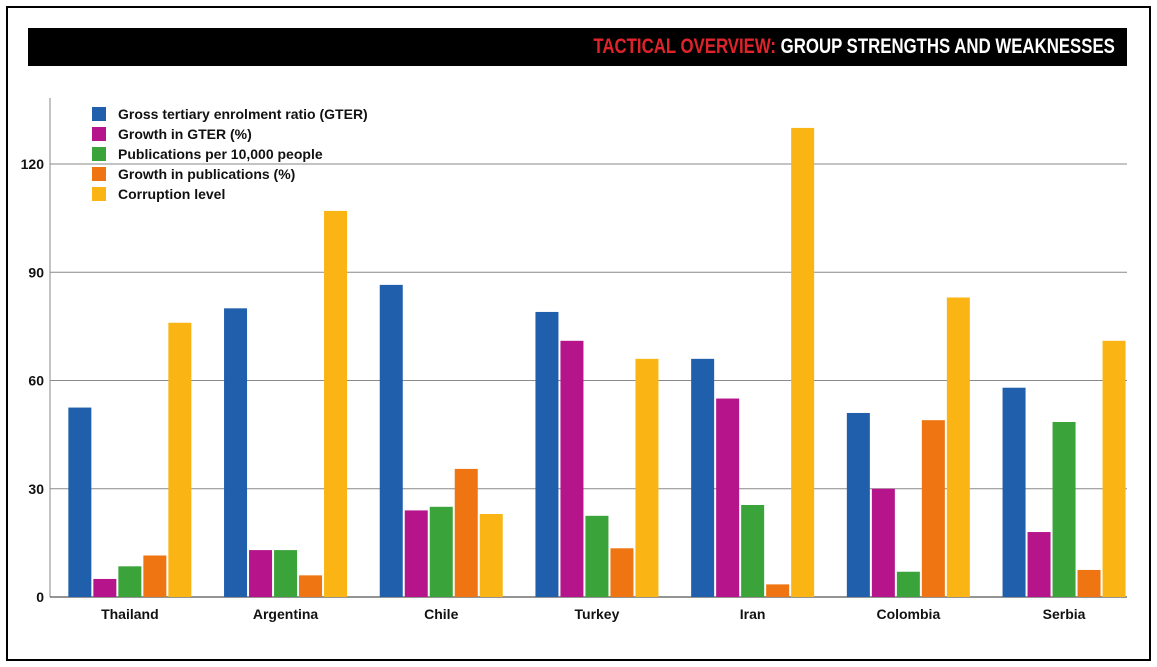 The height and width of the screenshot is (667, 1157). What do you see at coordinates (685, 46) in the screenshot?
I see `title-accent: TACTICAL OVERVIEW:` at bounding box center [685, 46].